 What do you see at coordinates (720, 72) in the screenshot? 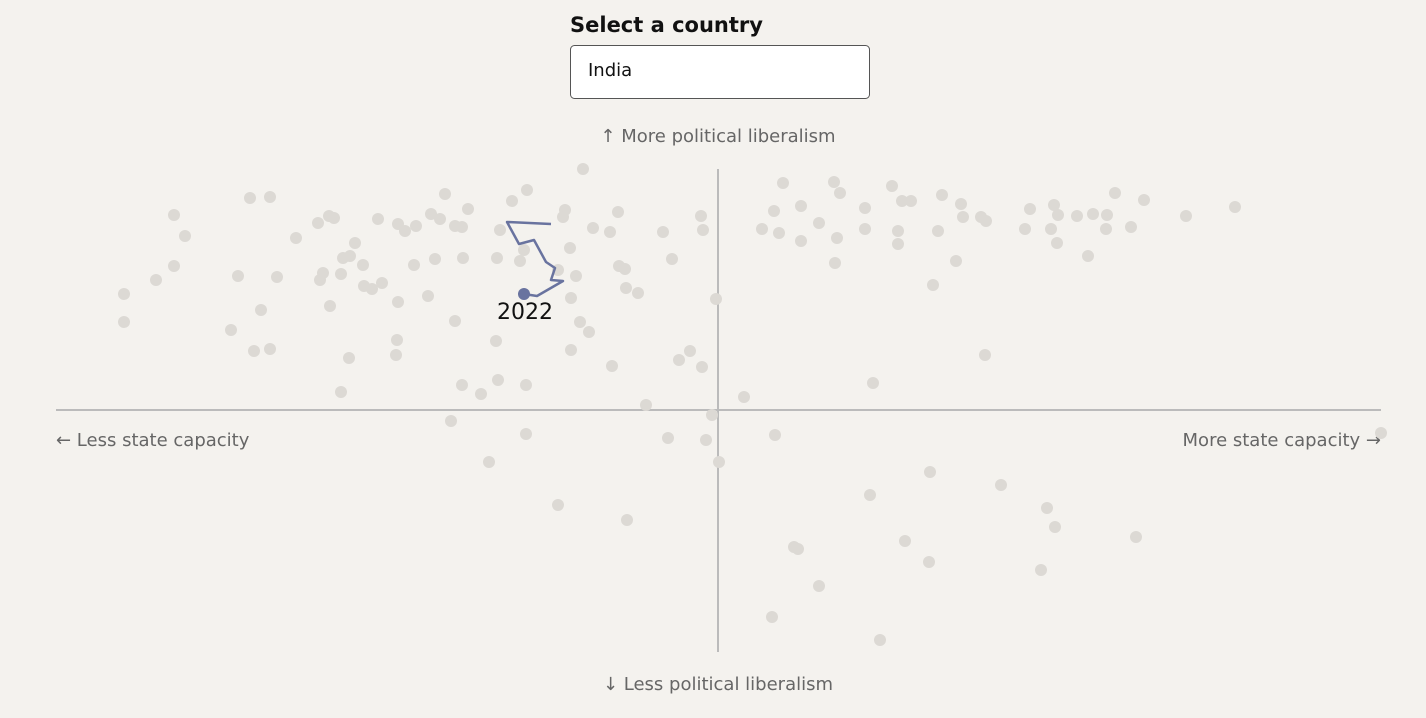
I see `country-select` at bounding box center [720, 72].